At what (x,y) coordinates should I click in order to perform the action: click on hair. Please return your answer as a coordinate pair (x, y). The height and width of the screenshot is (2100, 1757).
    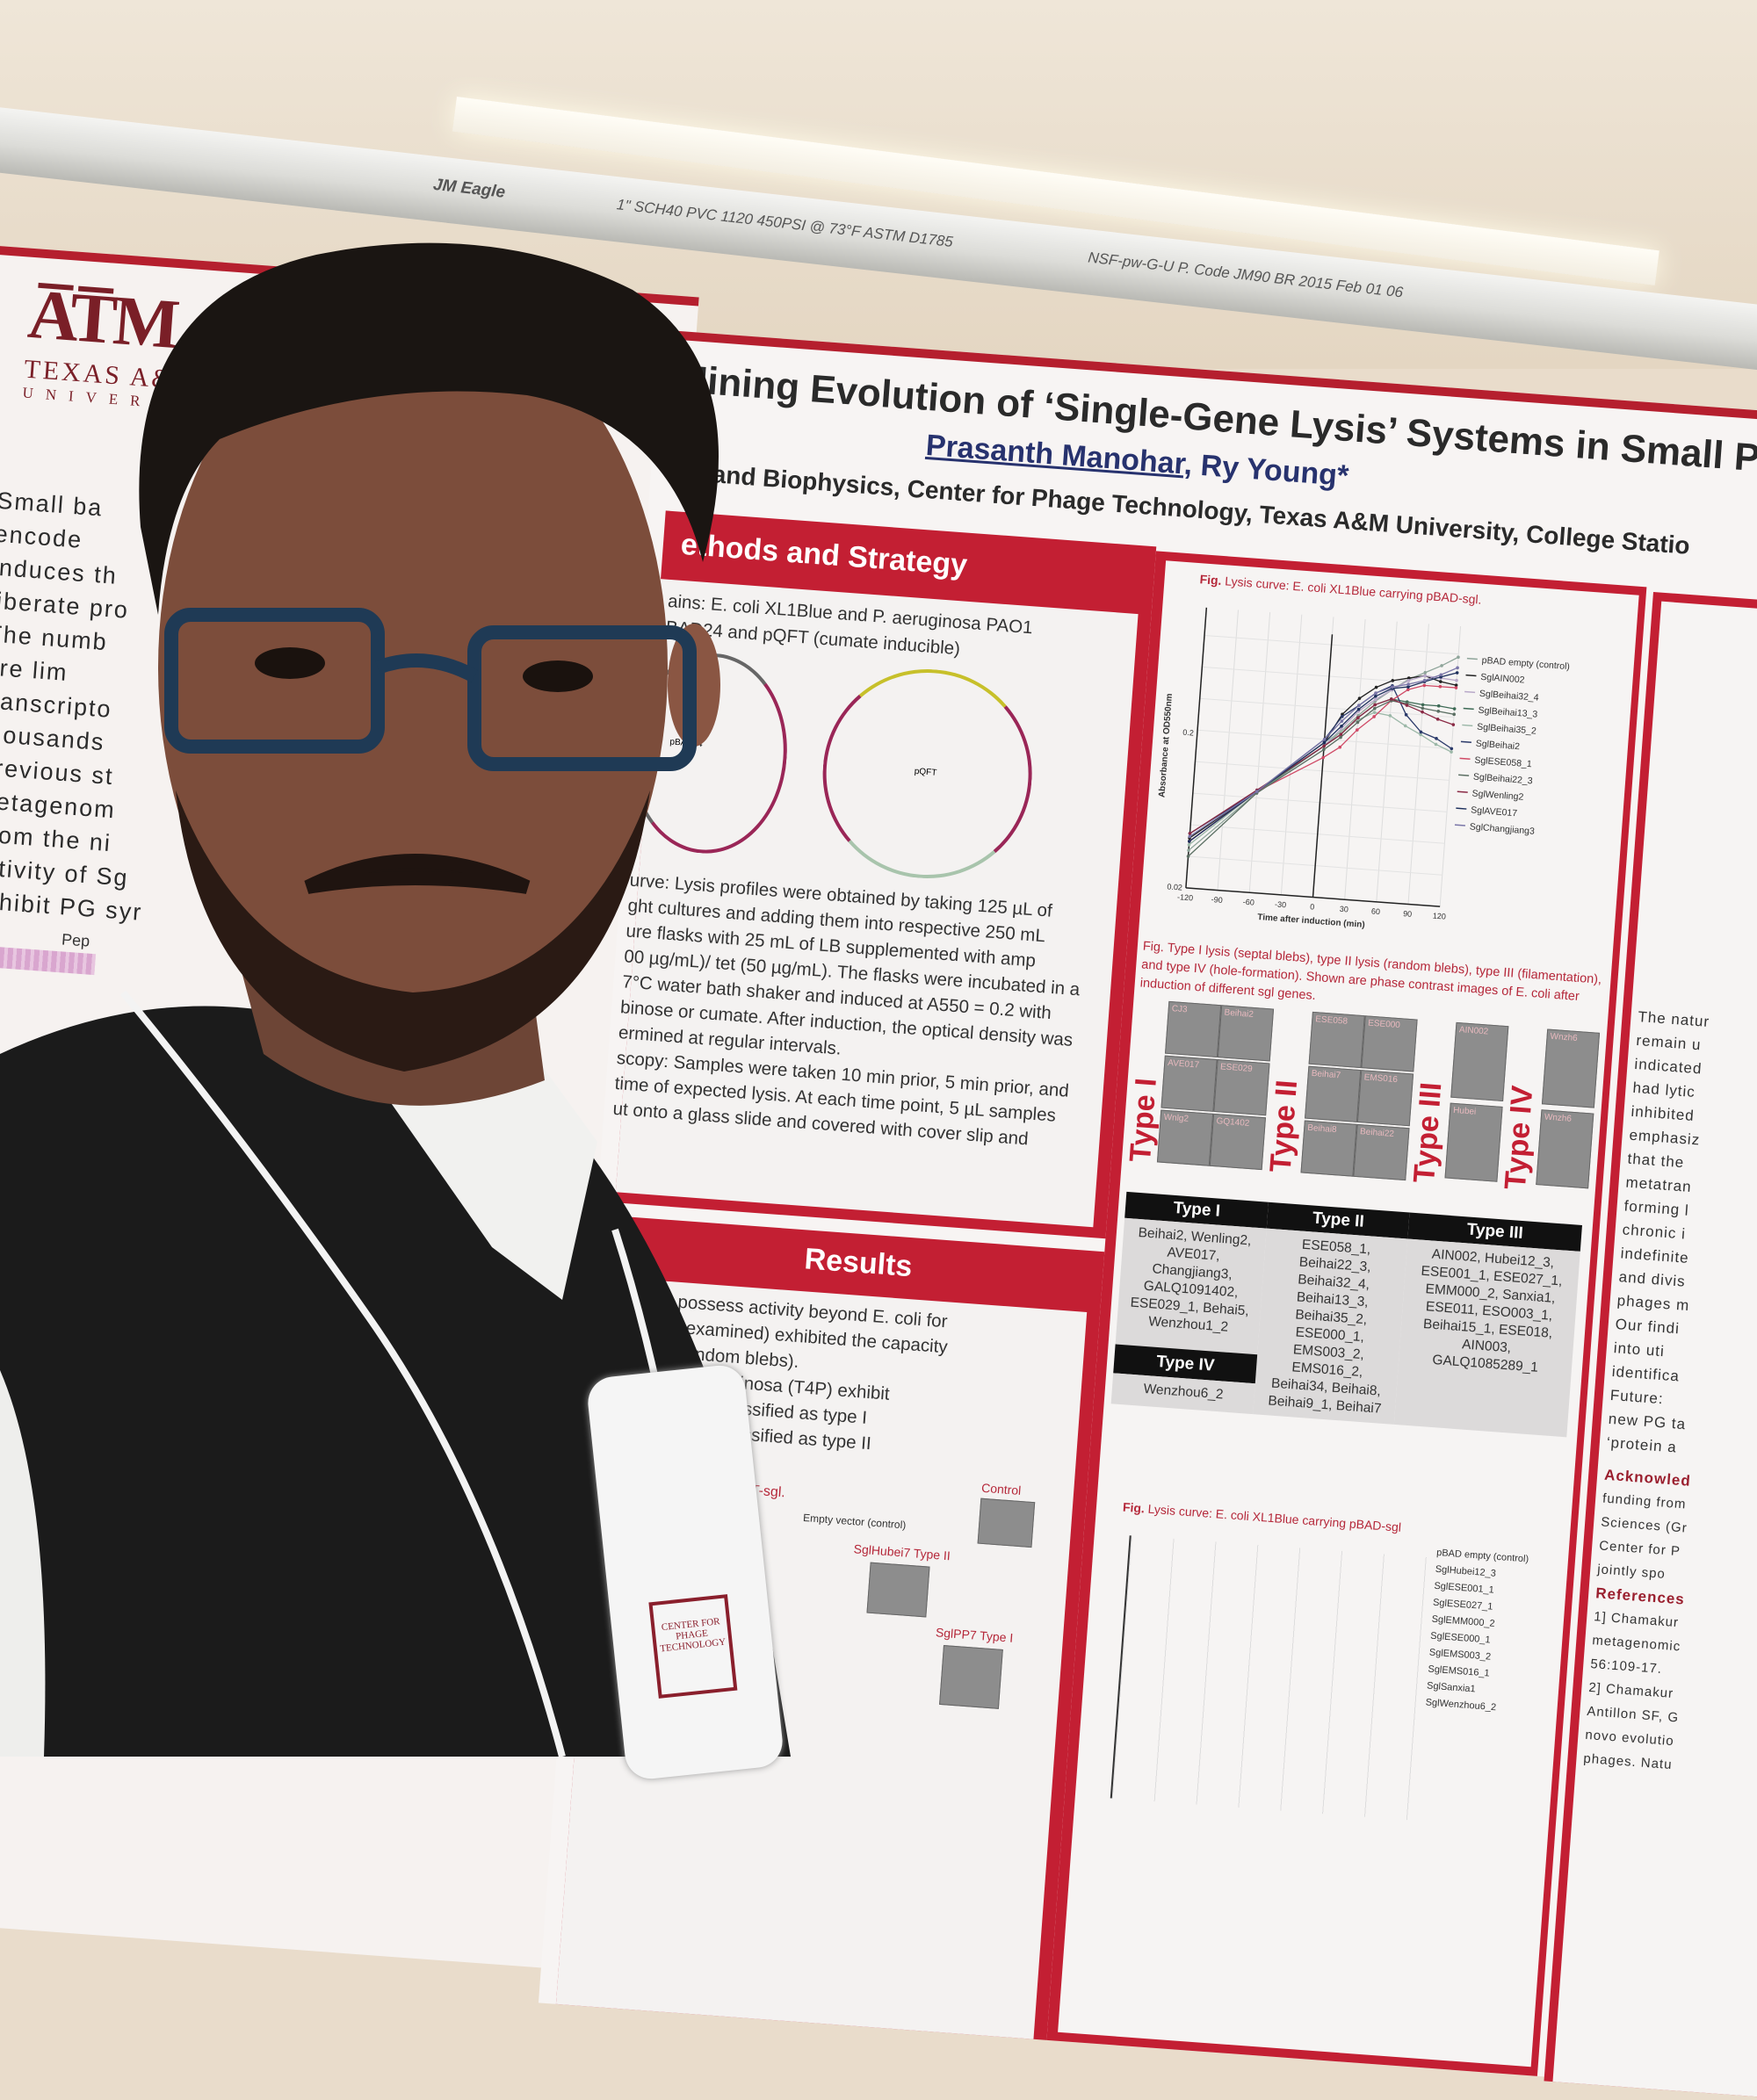
    Looking at the image, I should click on (429, 428).